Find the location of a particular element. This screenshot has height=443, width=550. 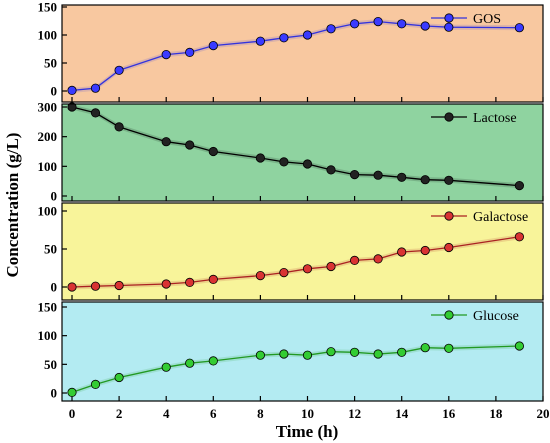

legend-label: Lactose is located at coordinates (495, 118).